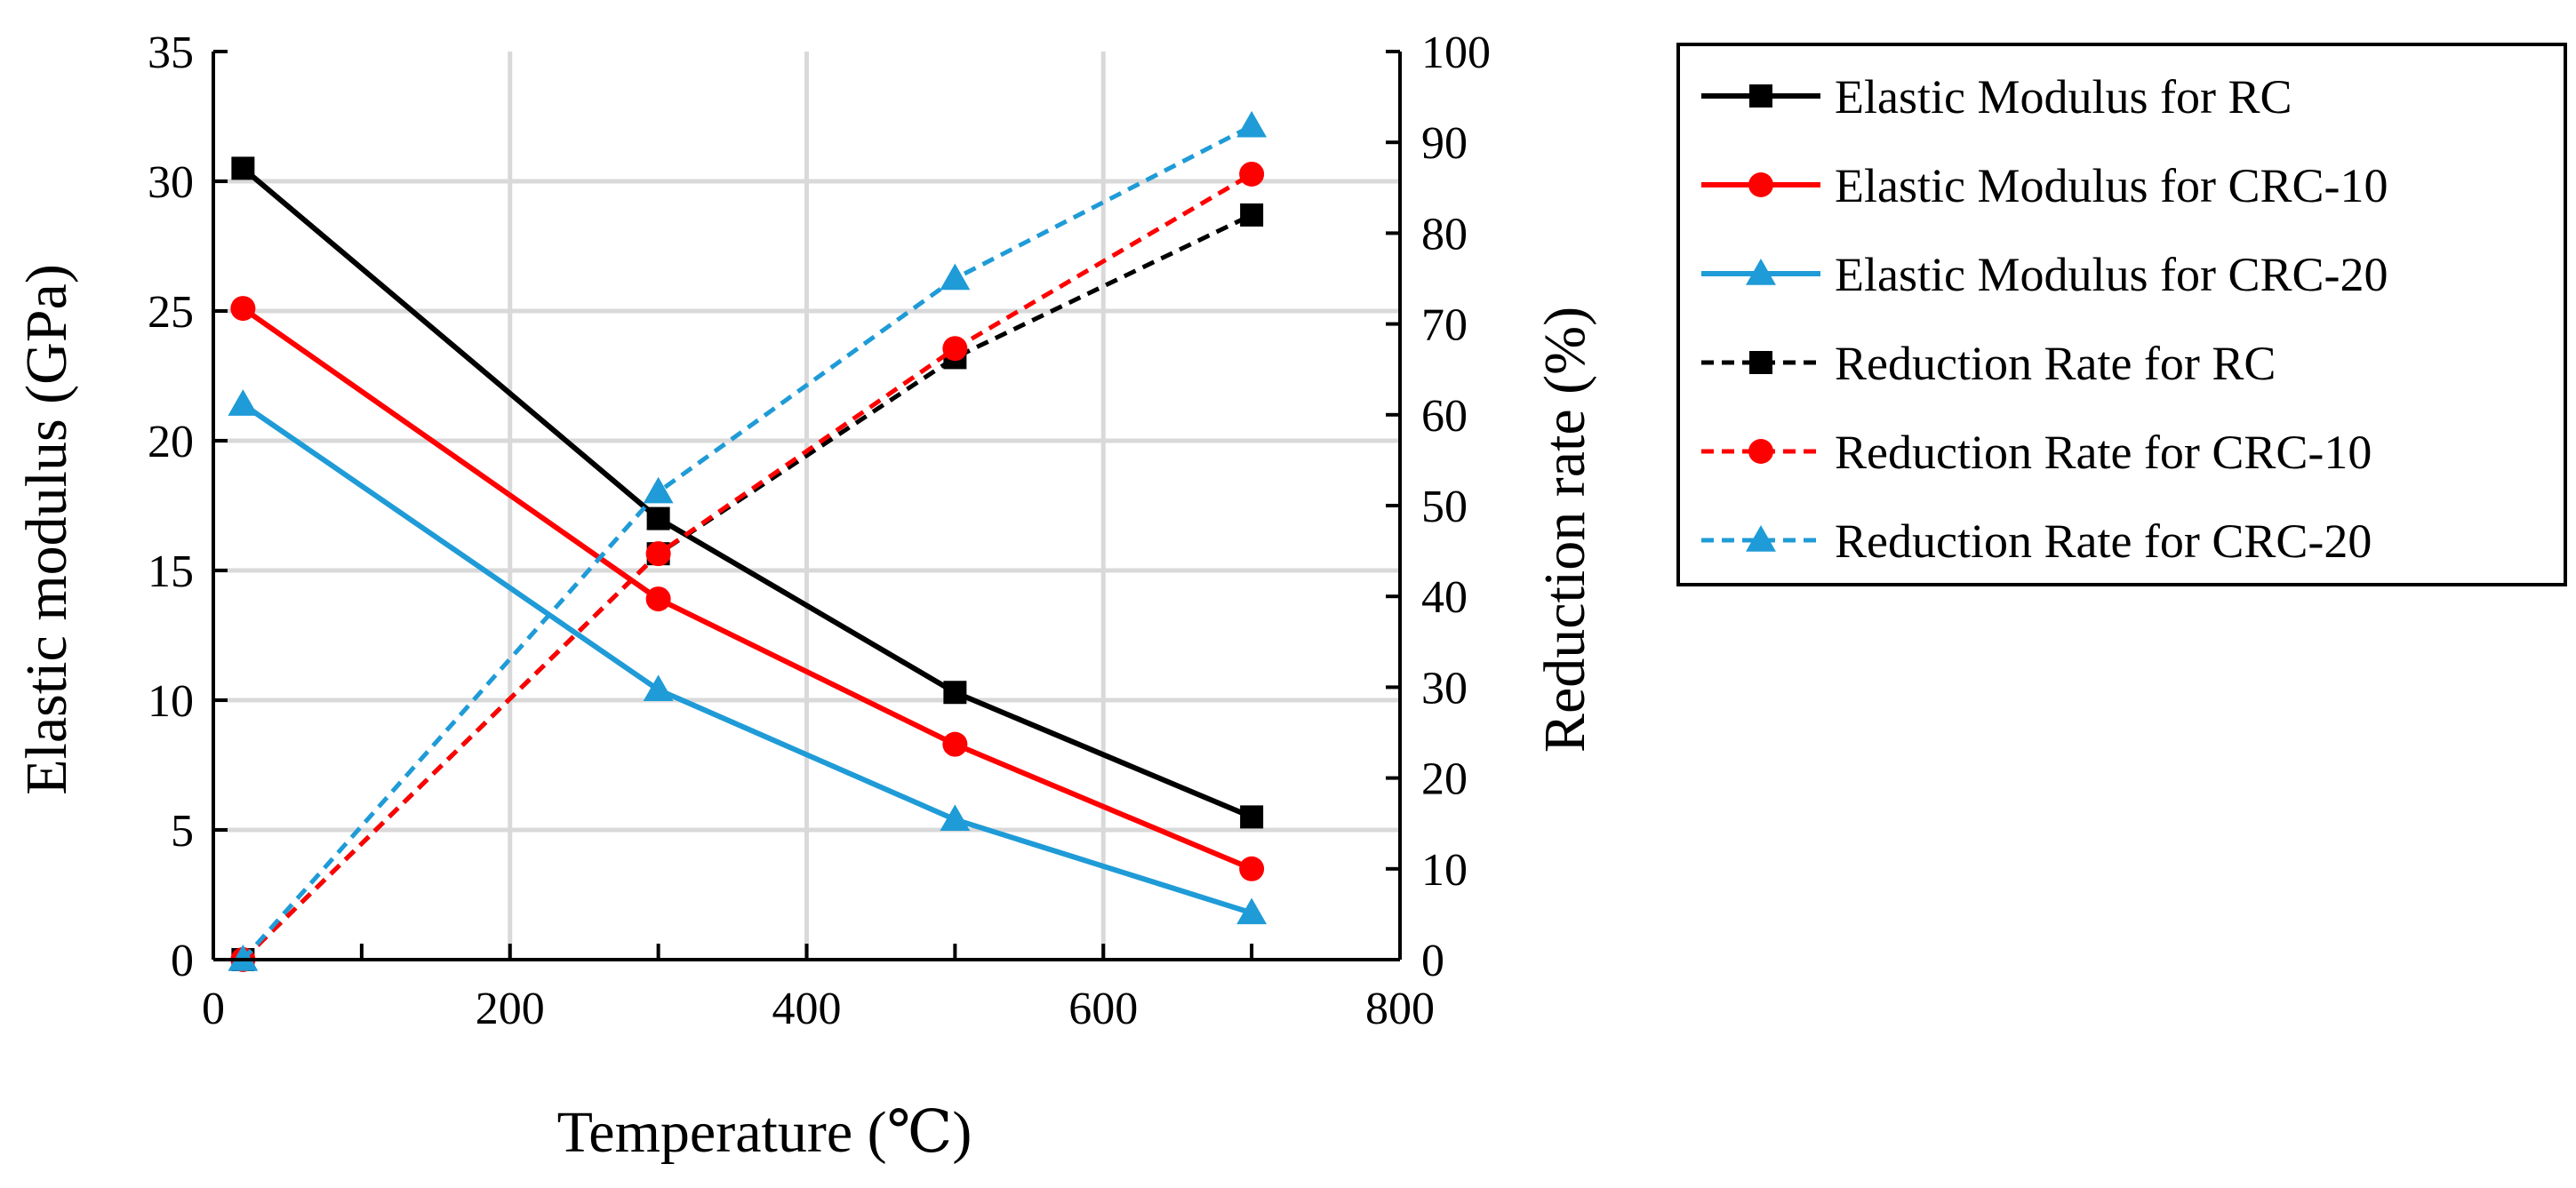  Describe the element at coordinates (2055, 363) in the screenshot. I see `legend-label-4: Reduction Rate for RC` at that location.